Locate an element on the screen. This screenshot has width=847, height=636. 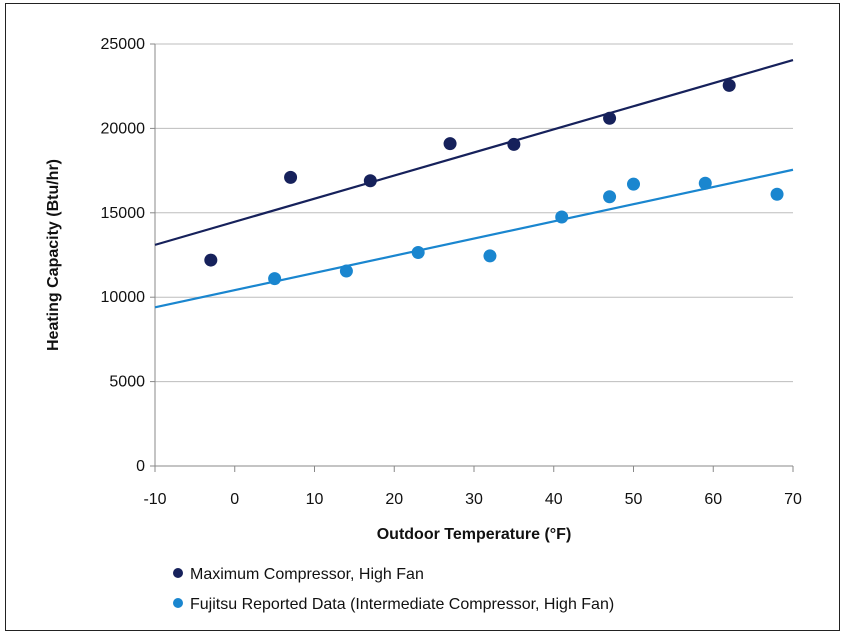
x-tick-label: 70 is located at coordinates (793, 499).